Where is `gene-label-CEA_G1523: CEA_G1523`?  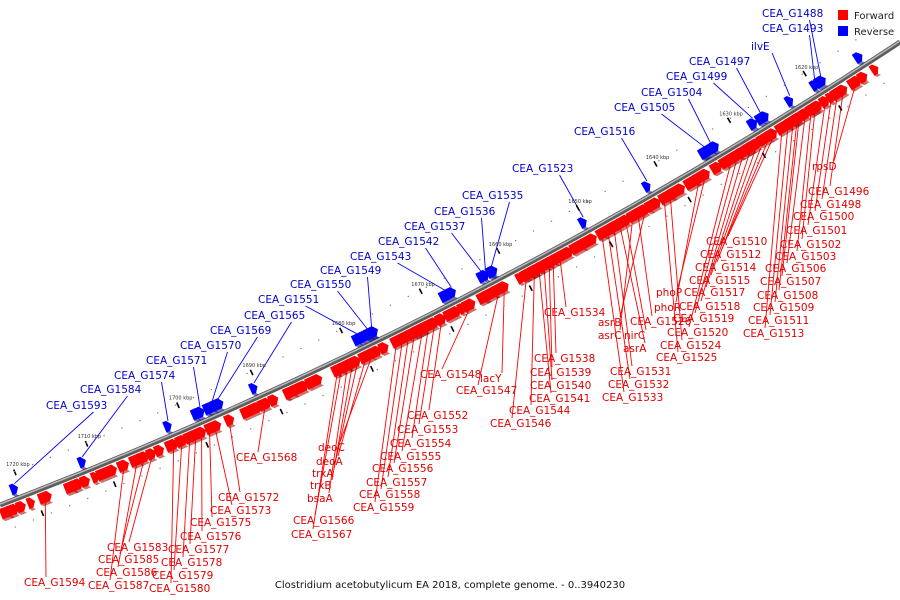 gene-label-CEA_G1523: CEA_G1523 is located at coordinates (542, 169).